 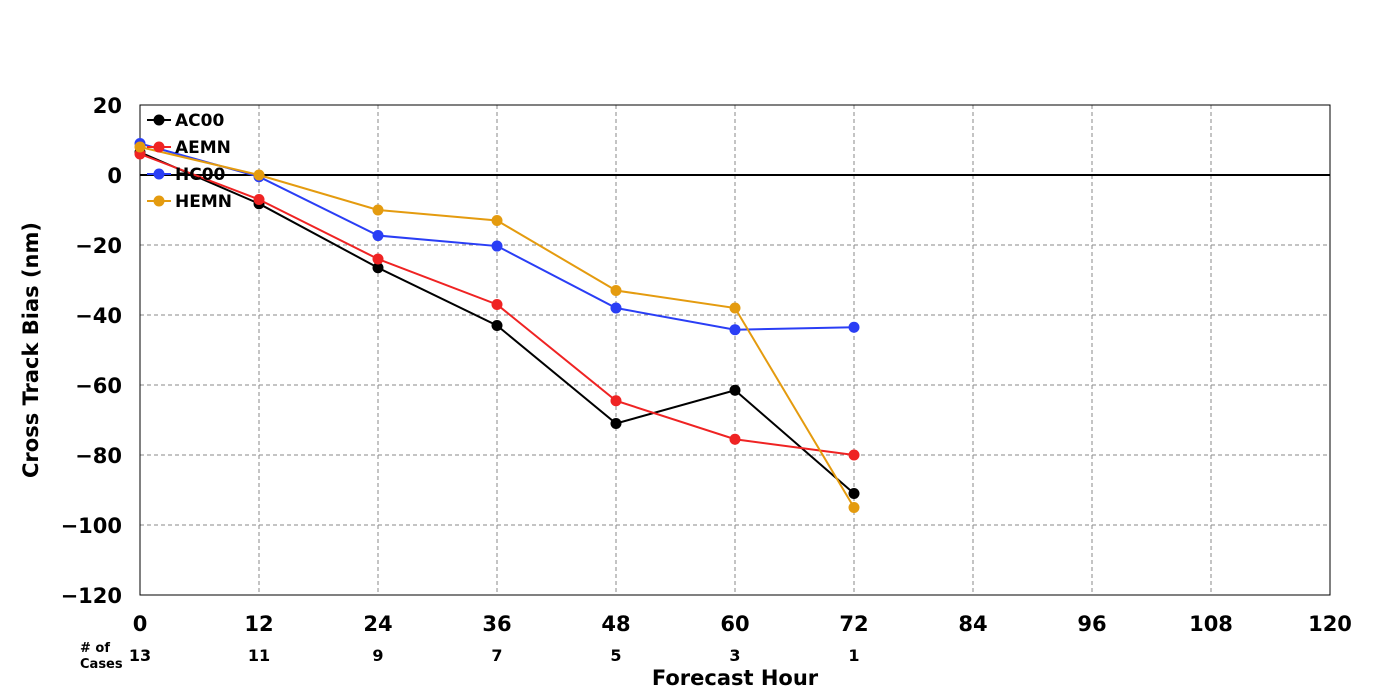 I want to click on y-tick-label: −100, so click(x=91, y=526).